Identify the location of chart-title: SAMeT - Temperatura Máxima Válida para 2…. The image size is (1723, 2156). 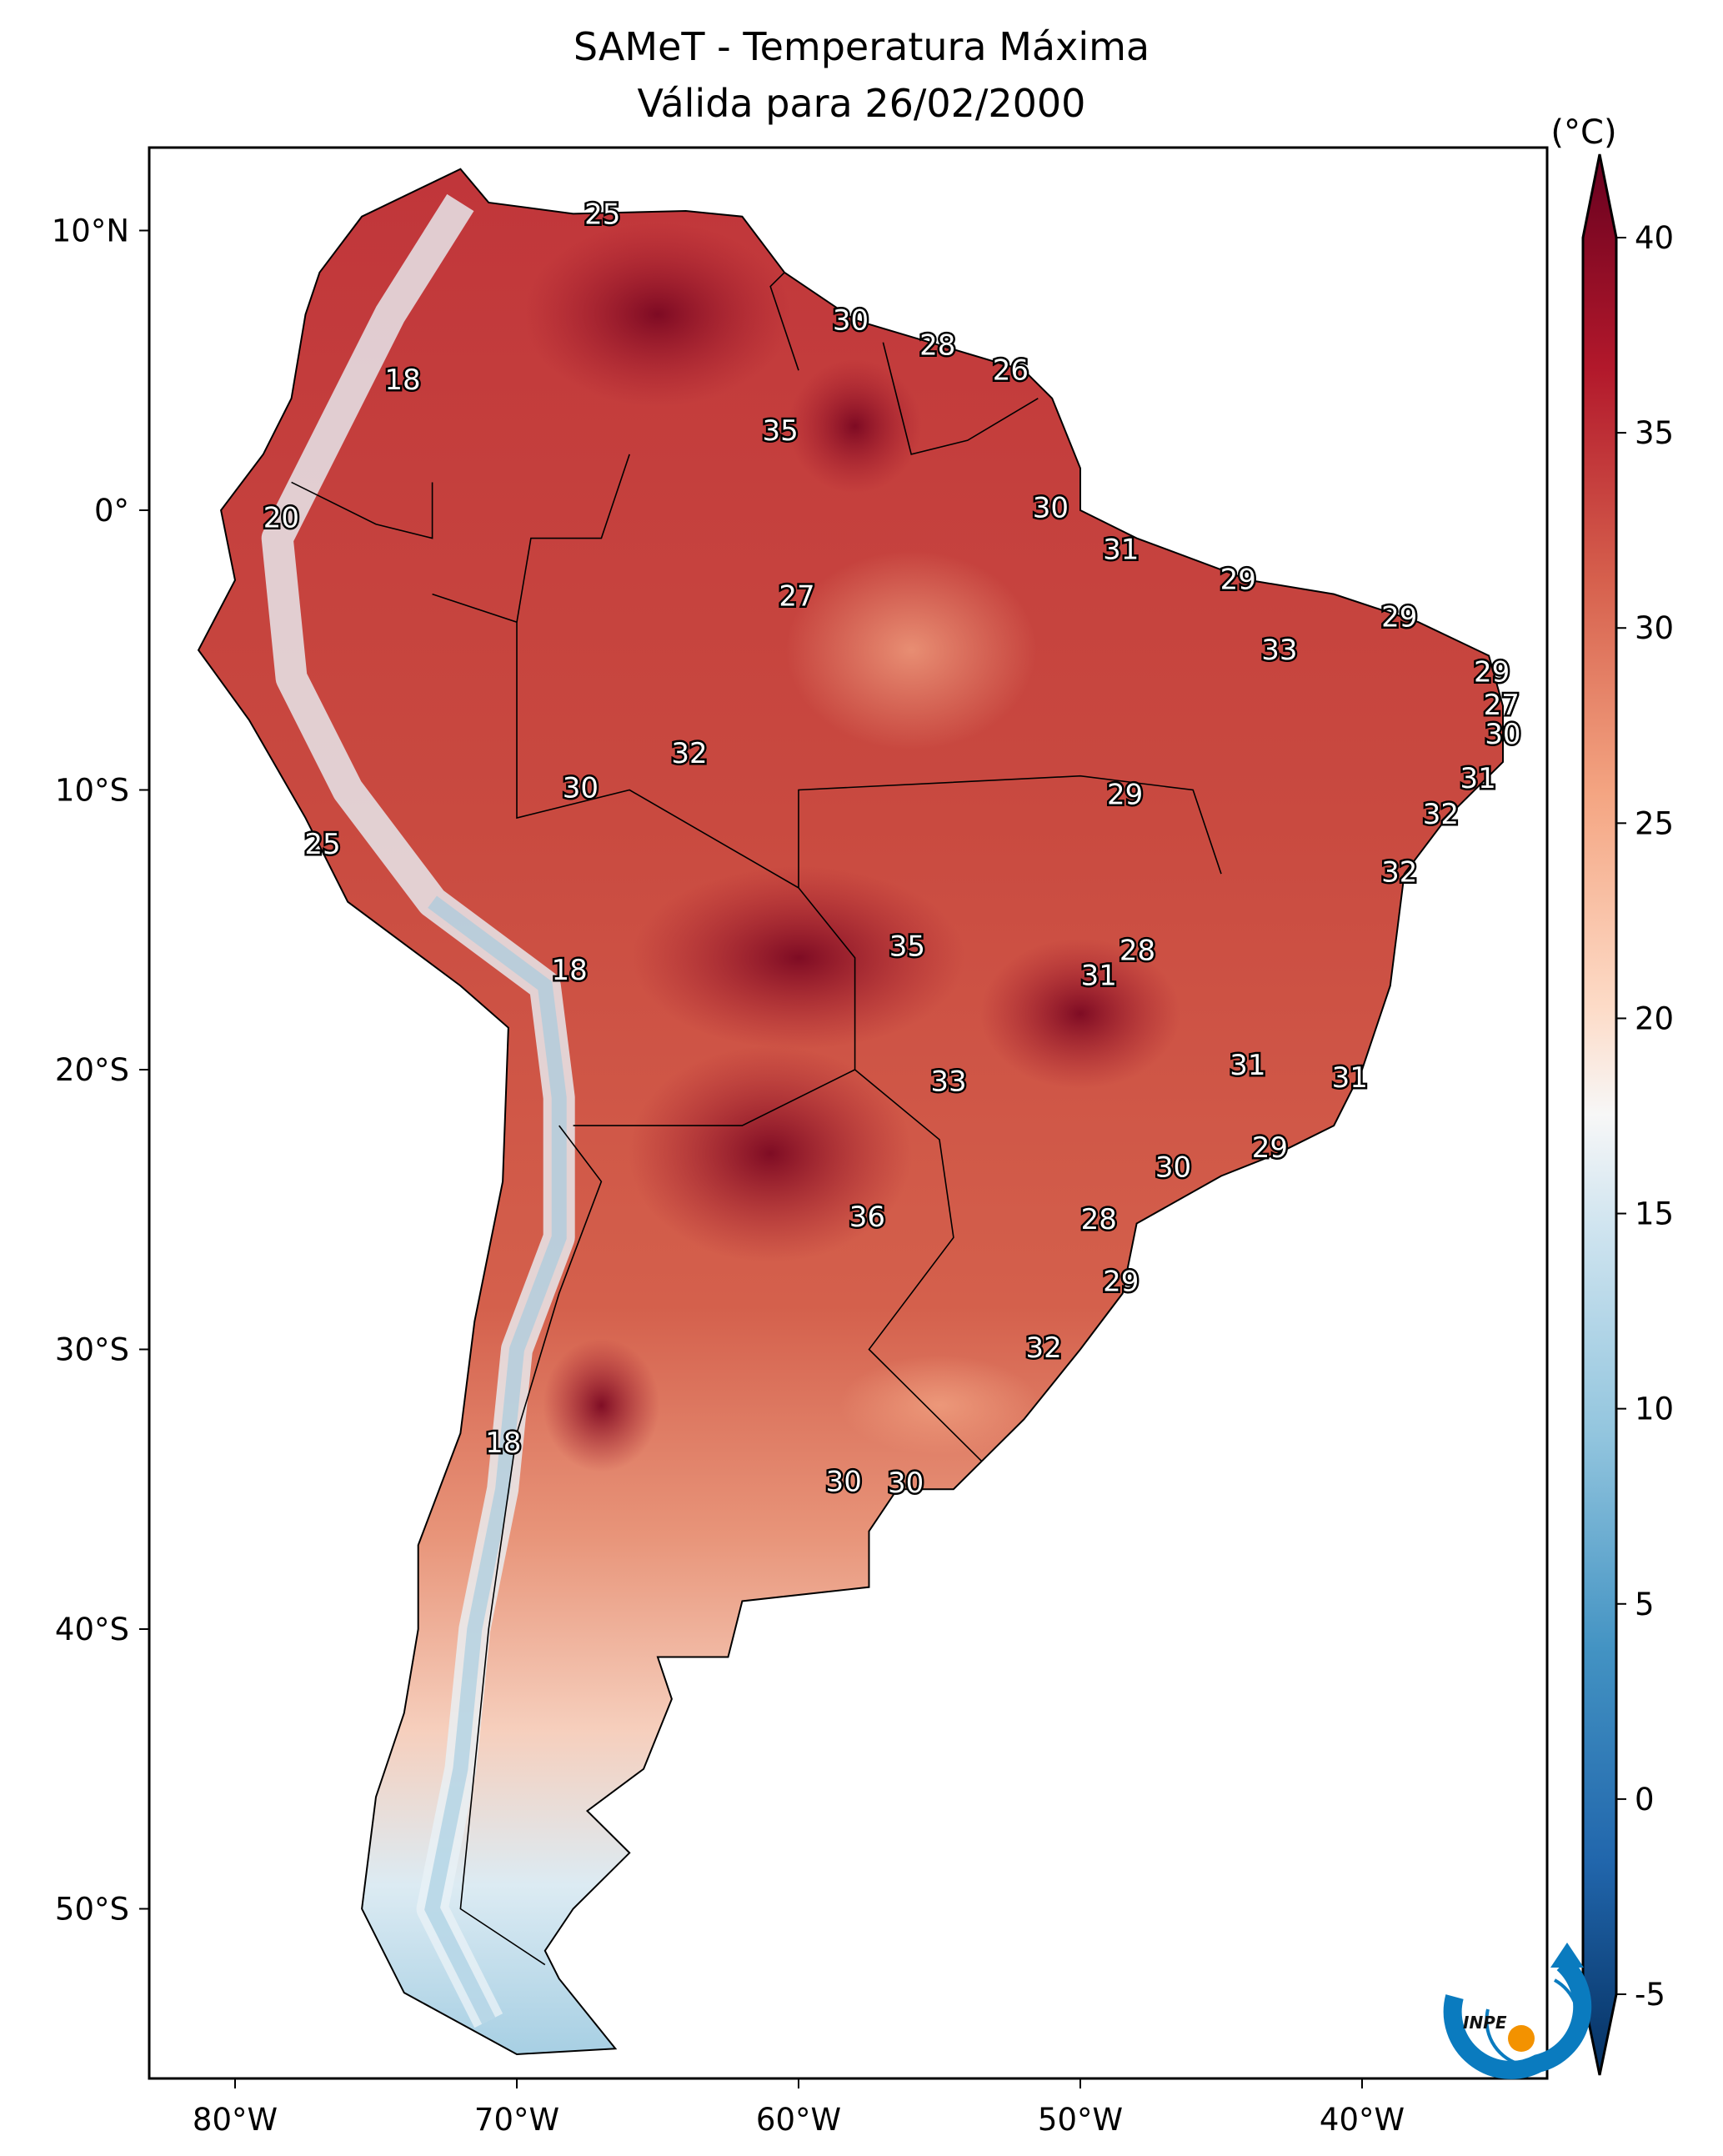
(861, 75).